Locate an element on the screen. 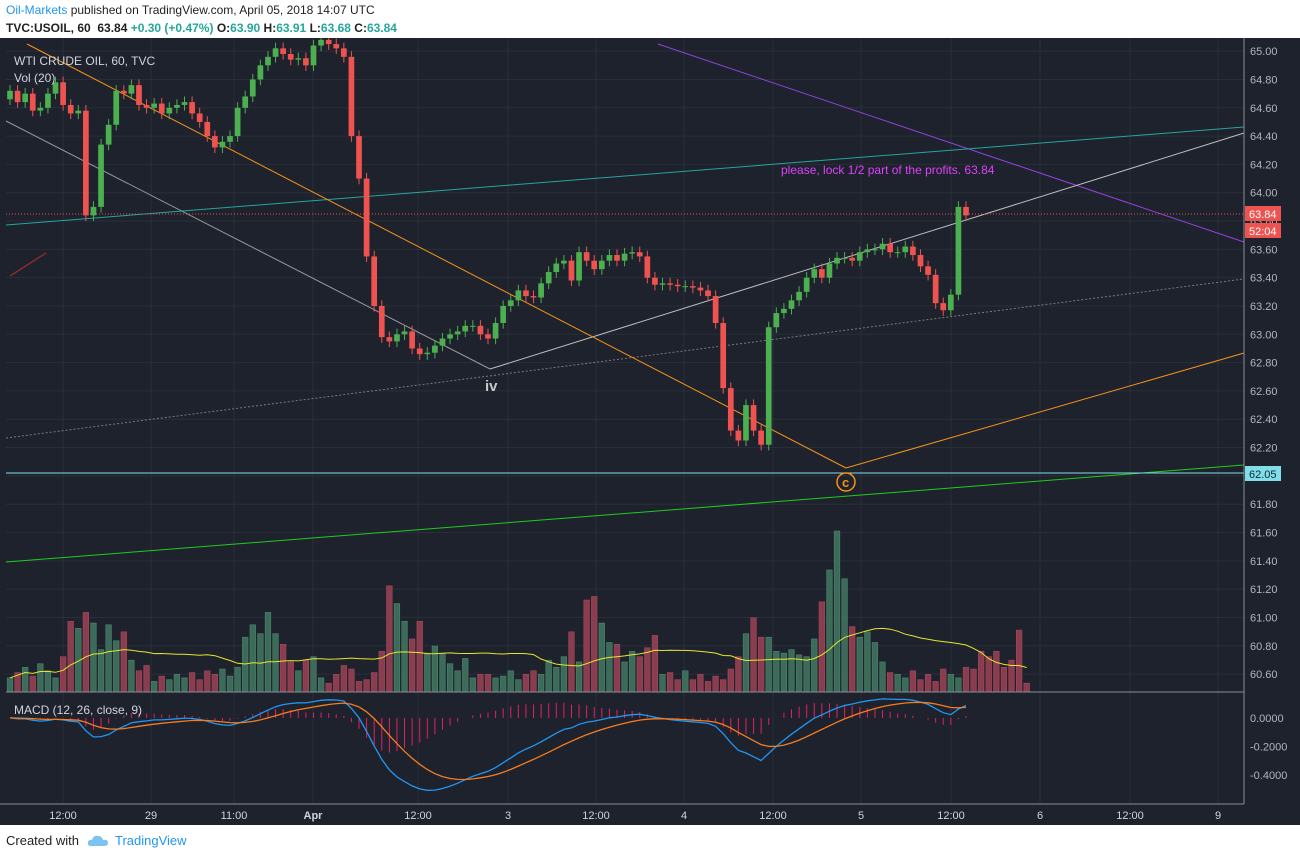  price-change: +0.30 (+0.47%) is located at coordinates (172, 28).